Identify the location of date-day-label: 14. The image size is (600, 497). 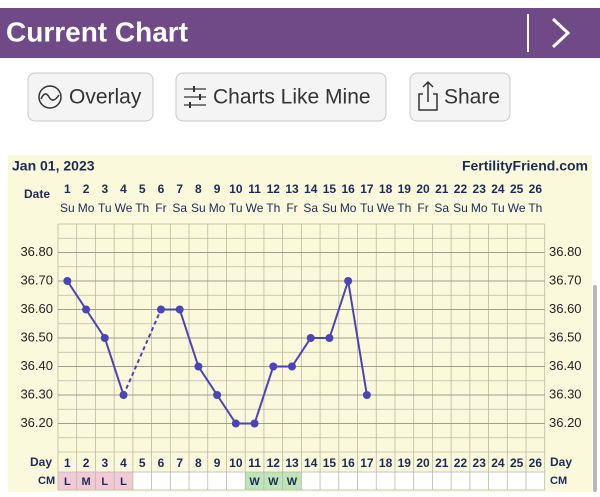
(311, 189).